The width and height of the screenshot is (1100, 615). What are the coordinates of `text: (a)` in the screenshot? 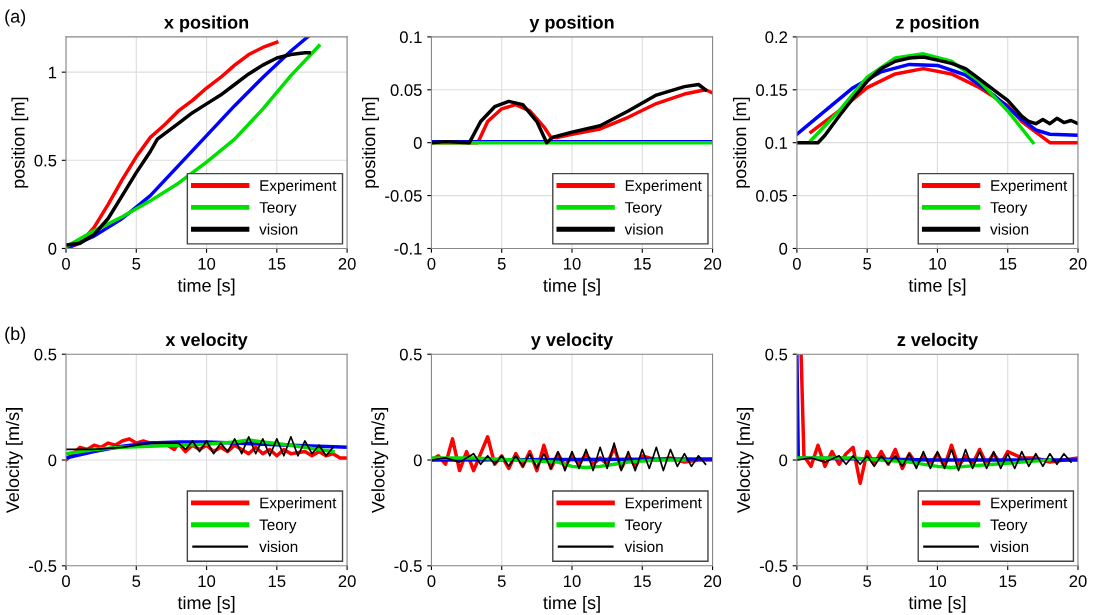 It's located at (15, 18).